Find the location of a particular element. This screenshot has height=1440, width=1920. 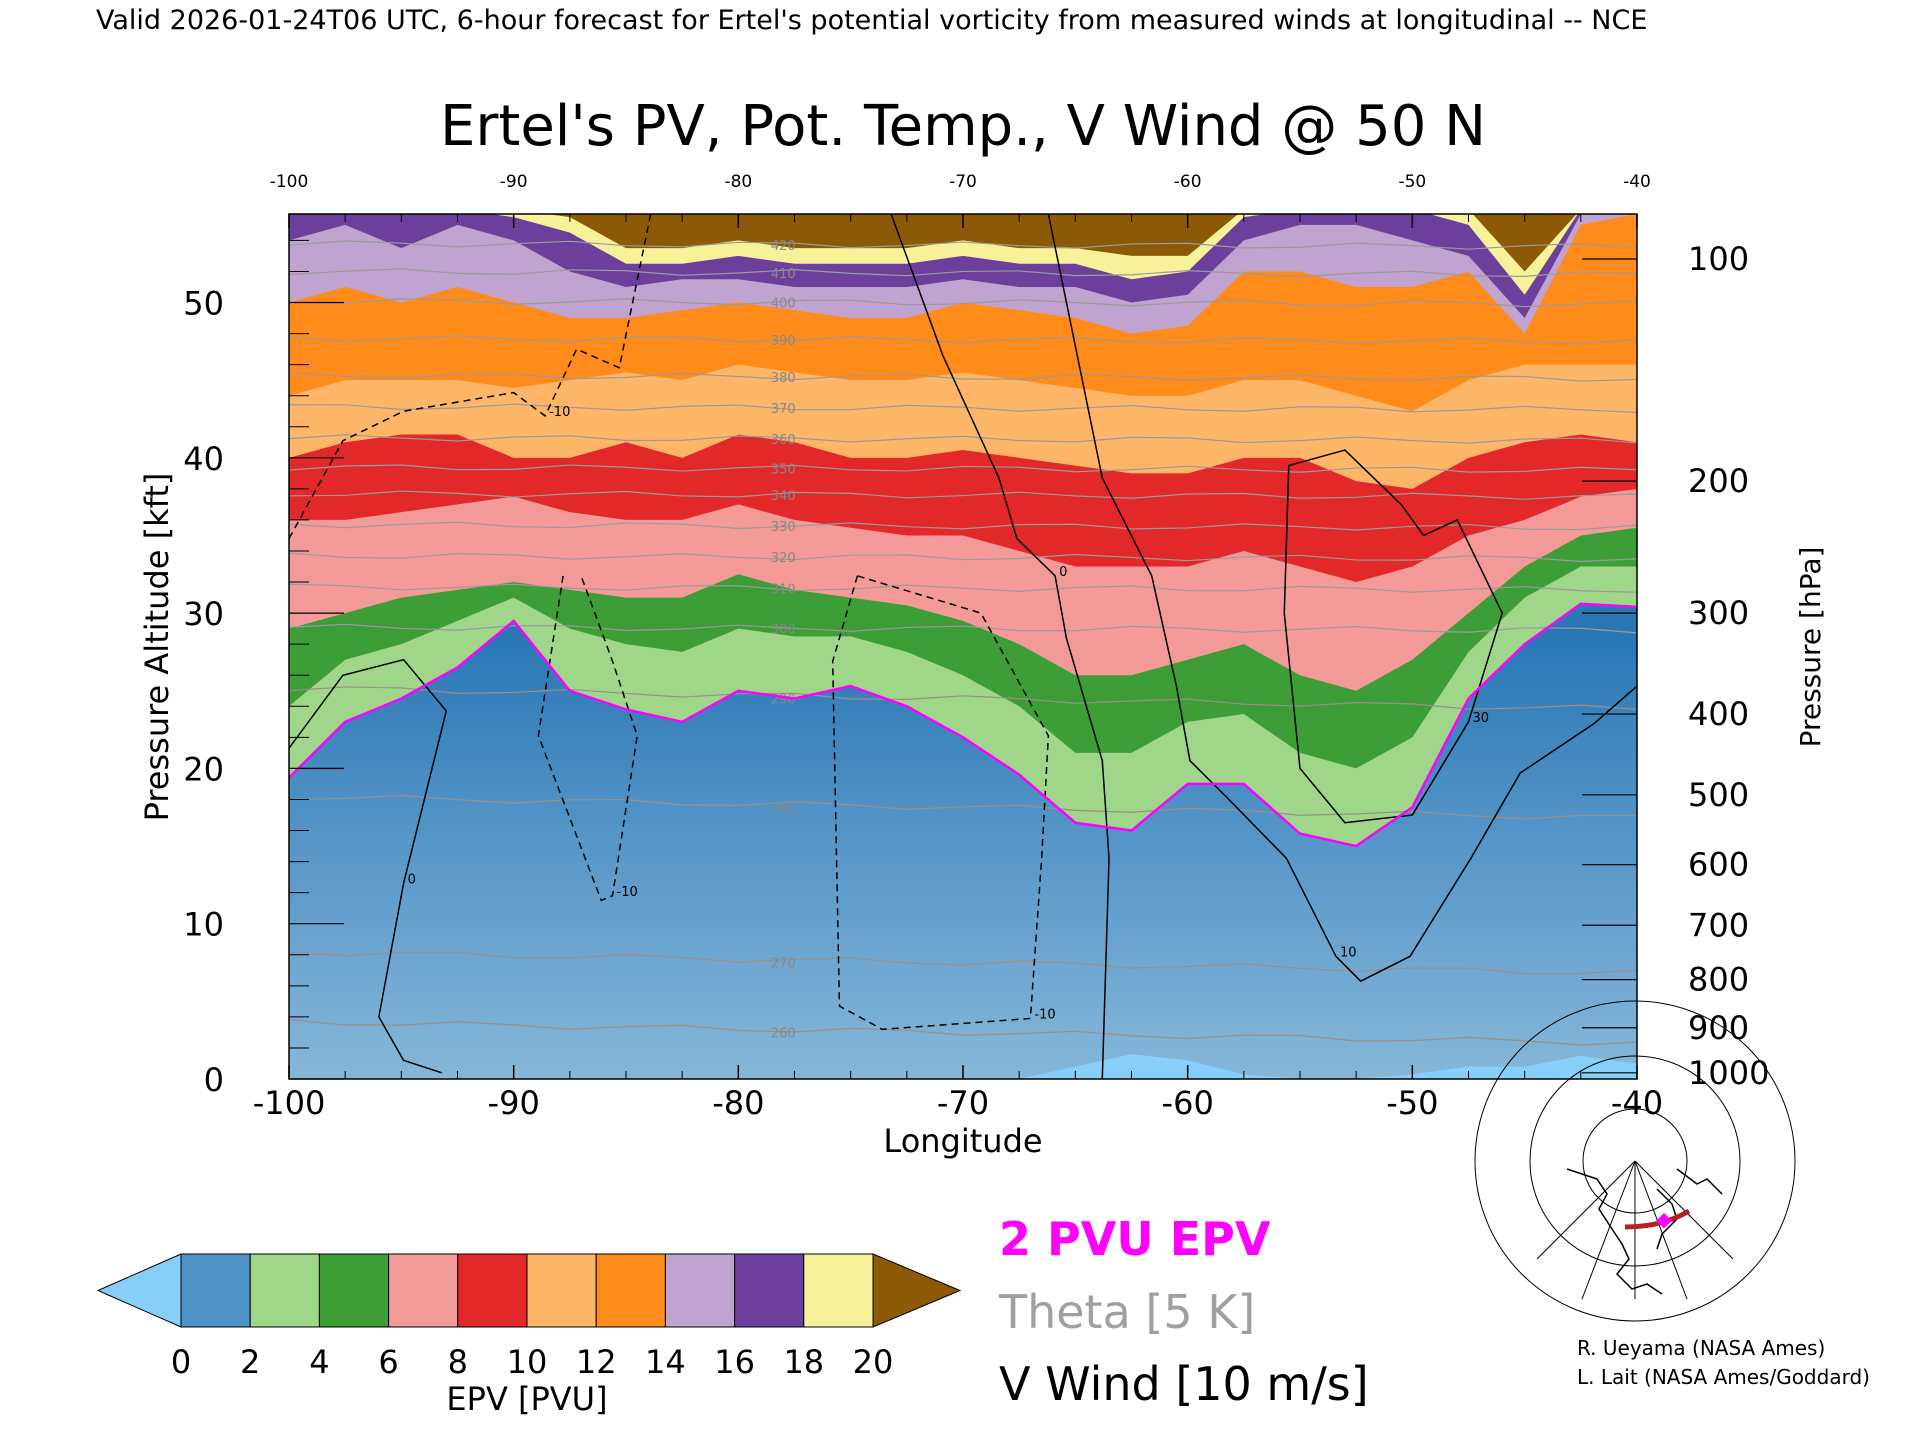

y-tick-label-left: 50 is located at coordinates (203, 304).